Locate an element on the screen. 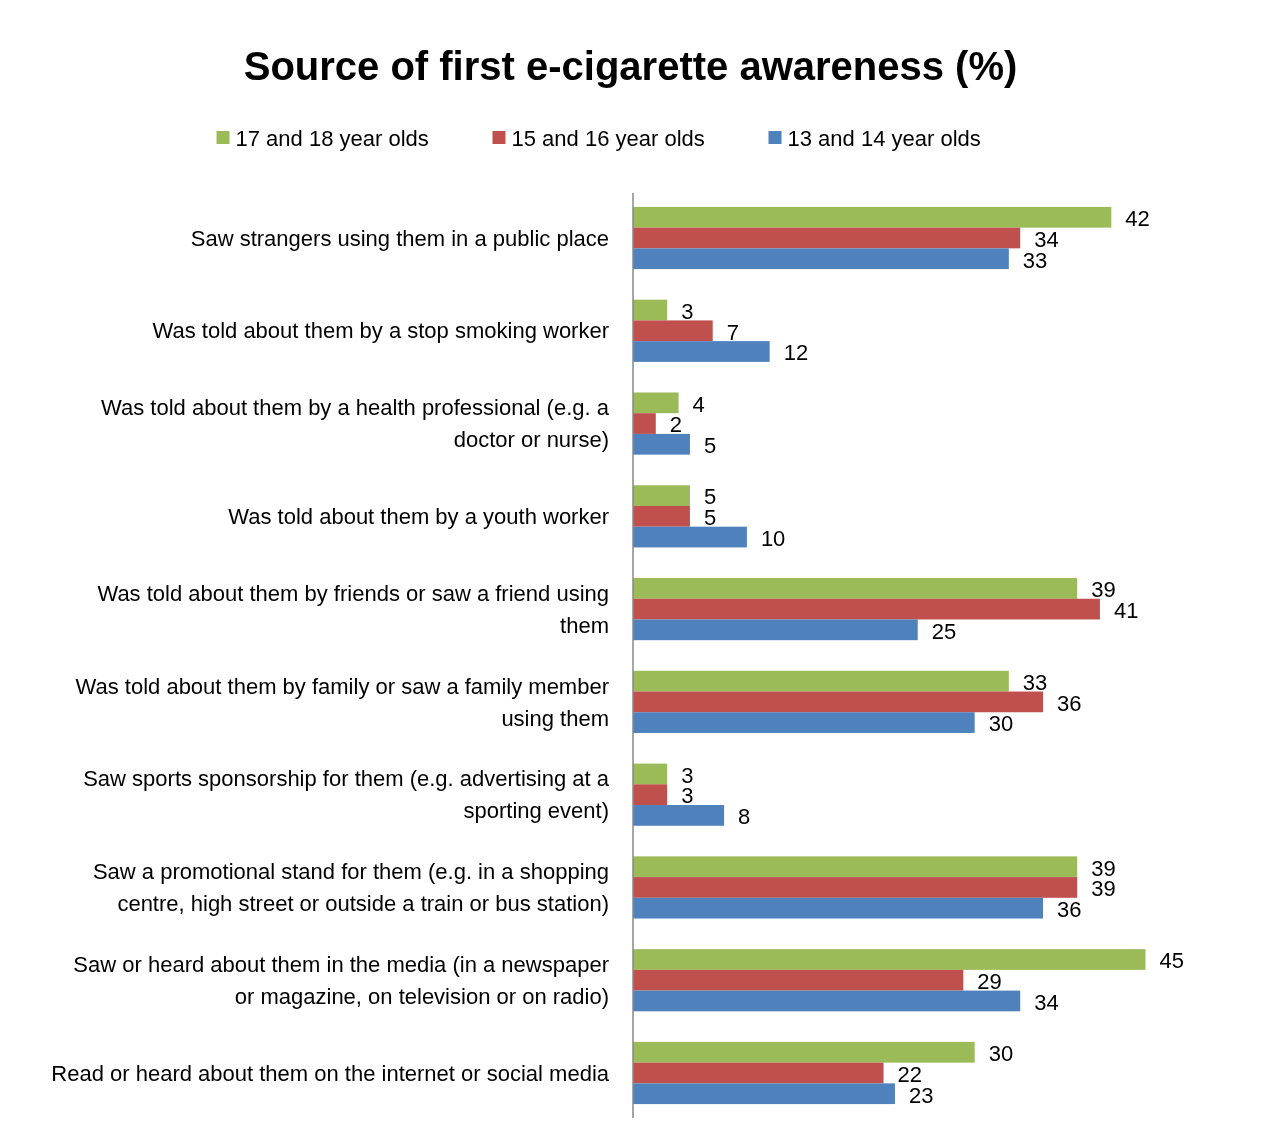  data-label: 39 is located at coordinates (1103, 590).